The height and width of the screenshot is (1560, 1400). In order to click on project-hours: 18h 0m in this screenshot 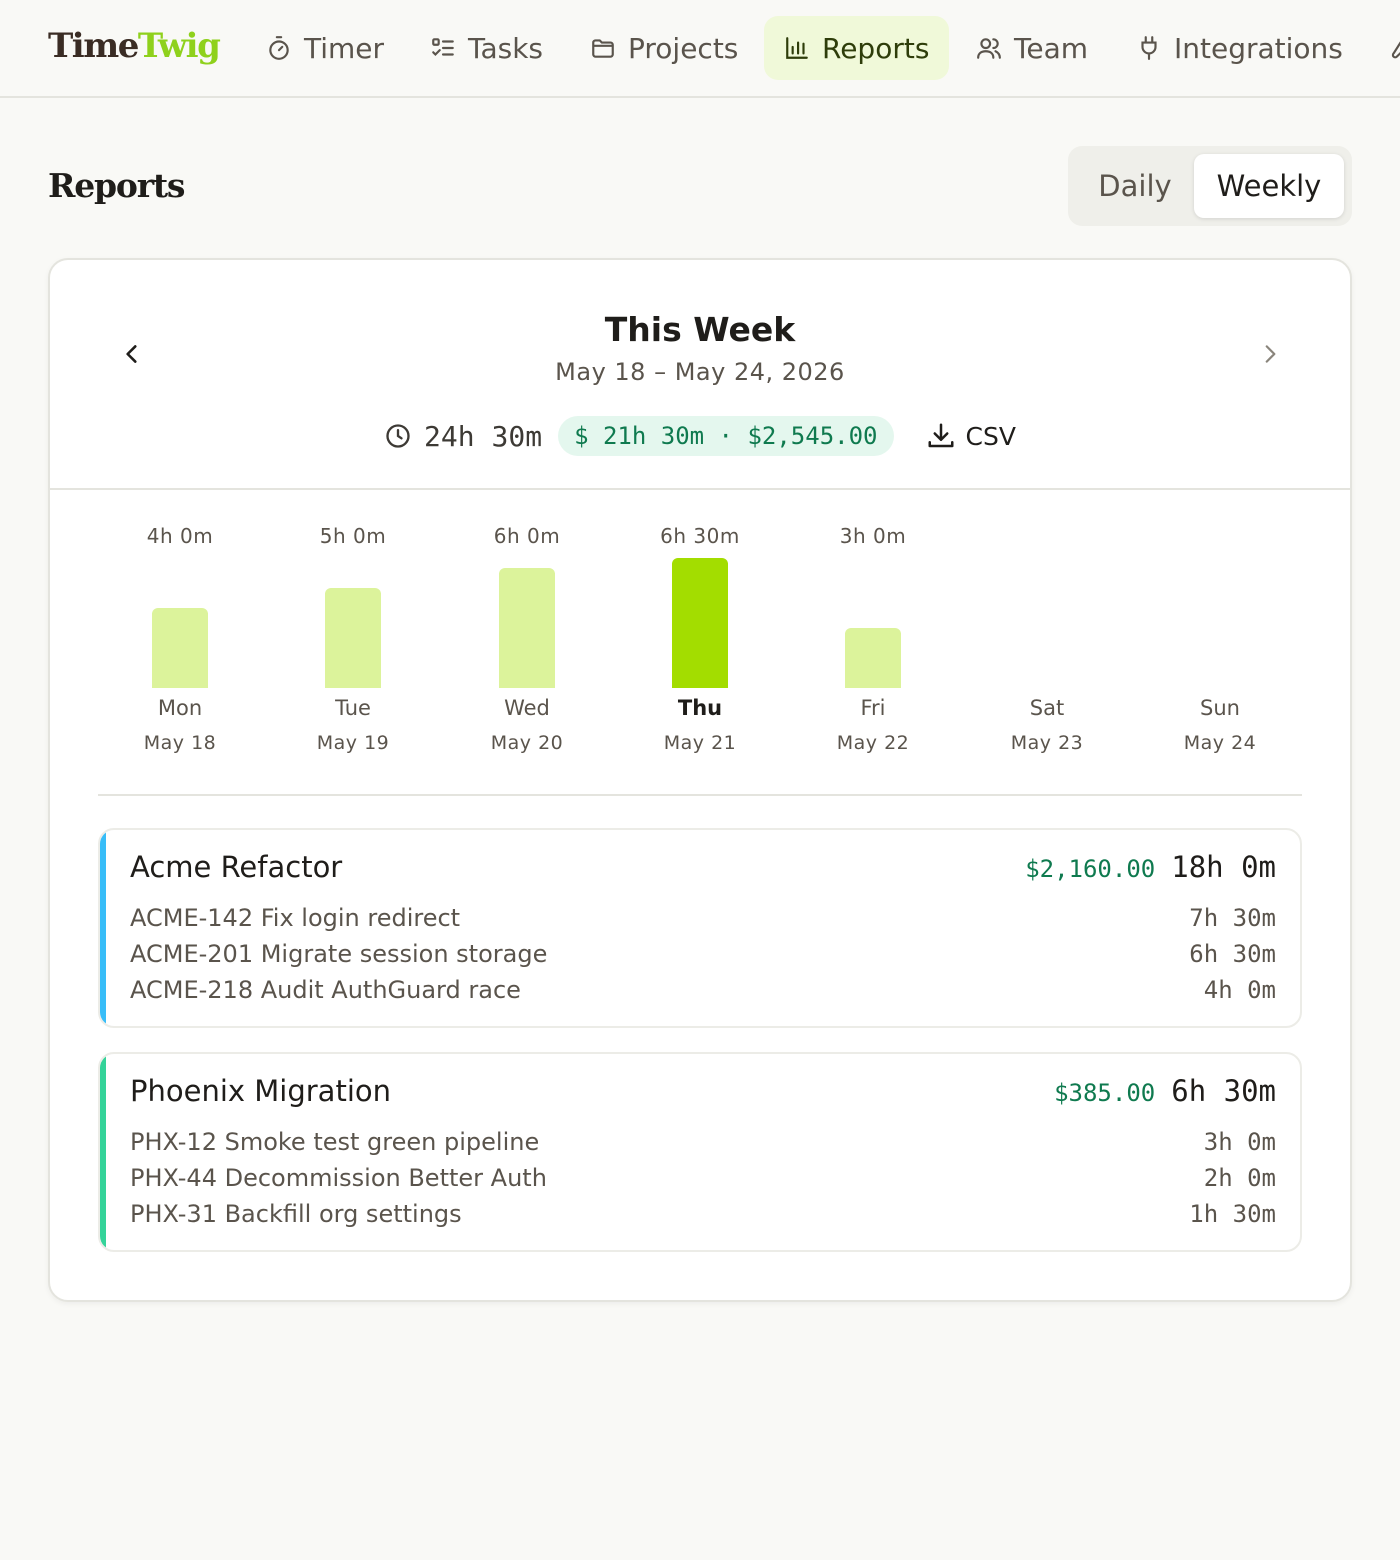, I will do `click(1223, 867)`.